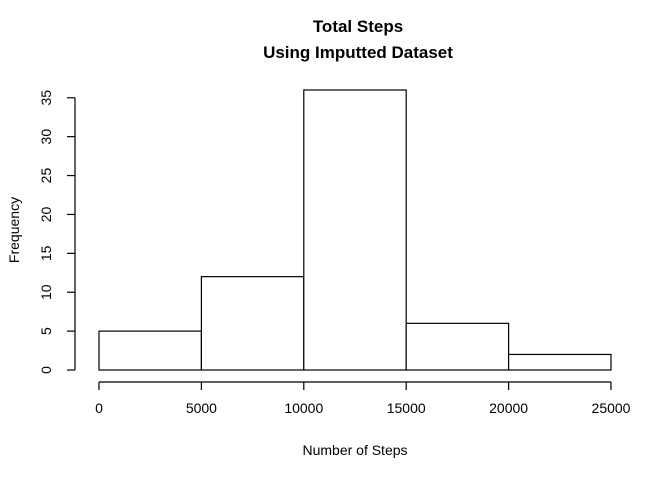 Image resolution: width=672 pixels, height=480 pixels. Describe the element at coordinates (46, 292) in the screenshot. I see `y-tick-label-2: 10` at that location.